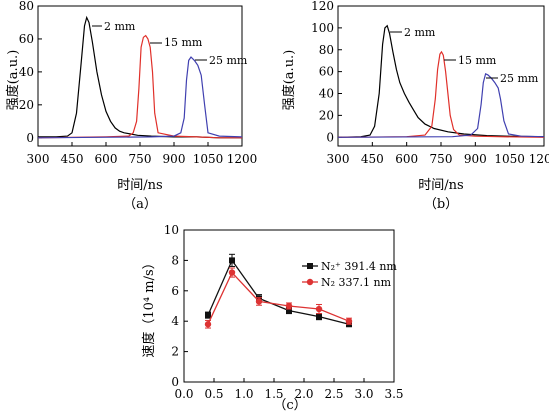  What do you see at coordinates (26, 39) in the screenshot?
I see `panel-a-y-tick-label: 60` at bounding box center [26, 39].